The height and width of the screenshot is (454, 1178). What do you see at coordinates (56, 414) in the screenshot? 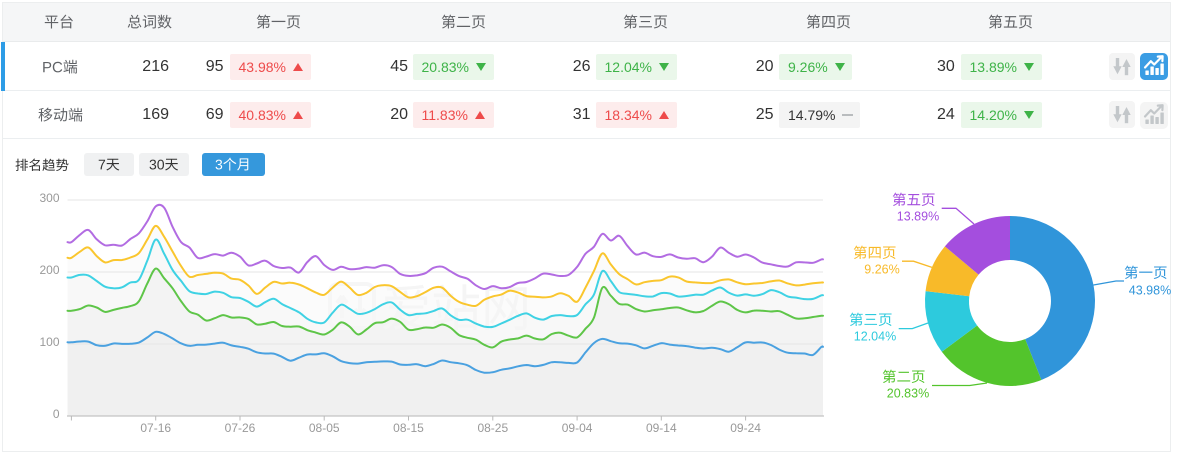
I see `svg-text: 0` at bounding box center [56, 414].